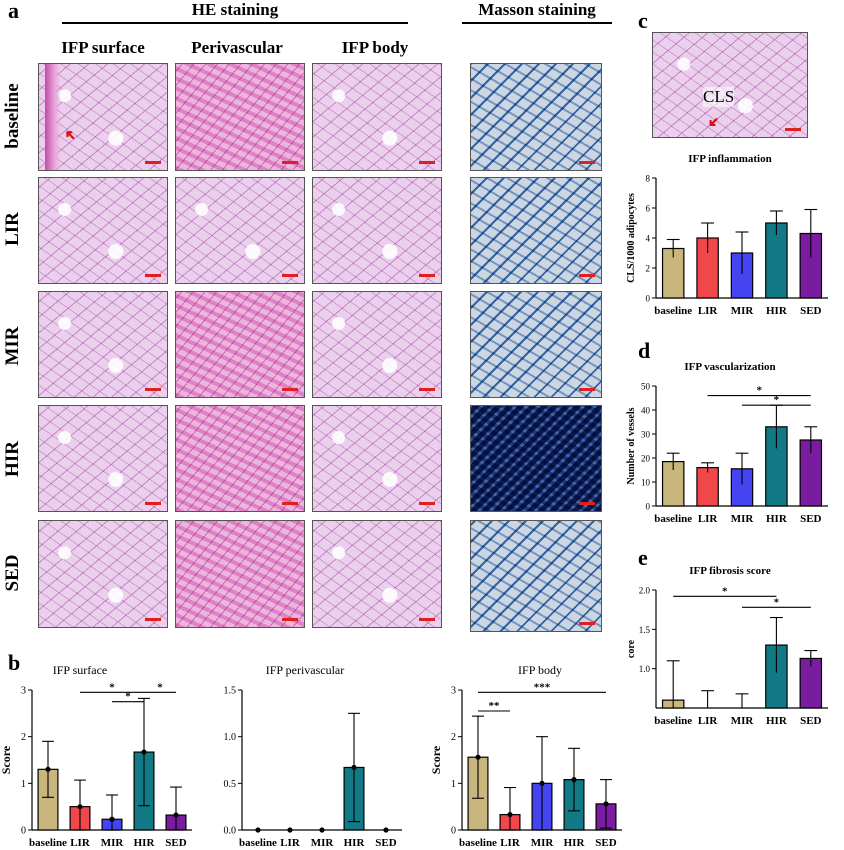  What do you see at coordinates (631, 445) in the screenshot?
I see `y-axis-label: Number of vessels` at bounding box center [631, 445].